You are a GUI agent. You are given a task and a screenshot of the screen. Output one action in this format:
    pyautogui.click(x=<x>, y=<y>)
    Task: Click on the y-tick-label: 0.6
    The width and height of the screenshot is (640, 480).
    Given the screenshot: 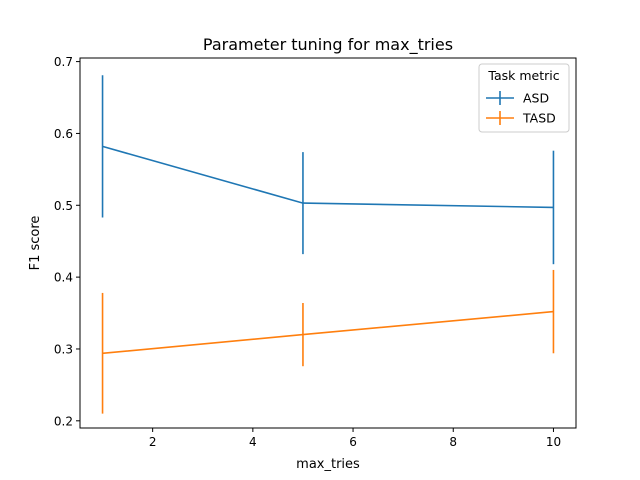 What is the action you would take?
    pyautogui.click(x=63, y=134)
    